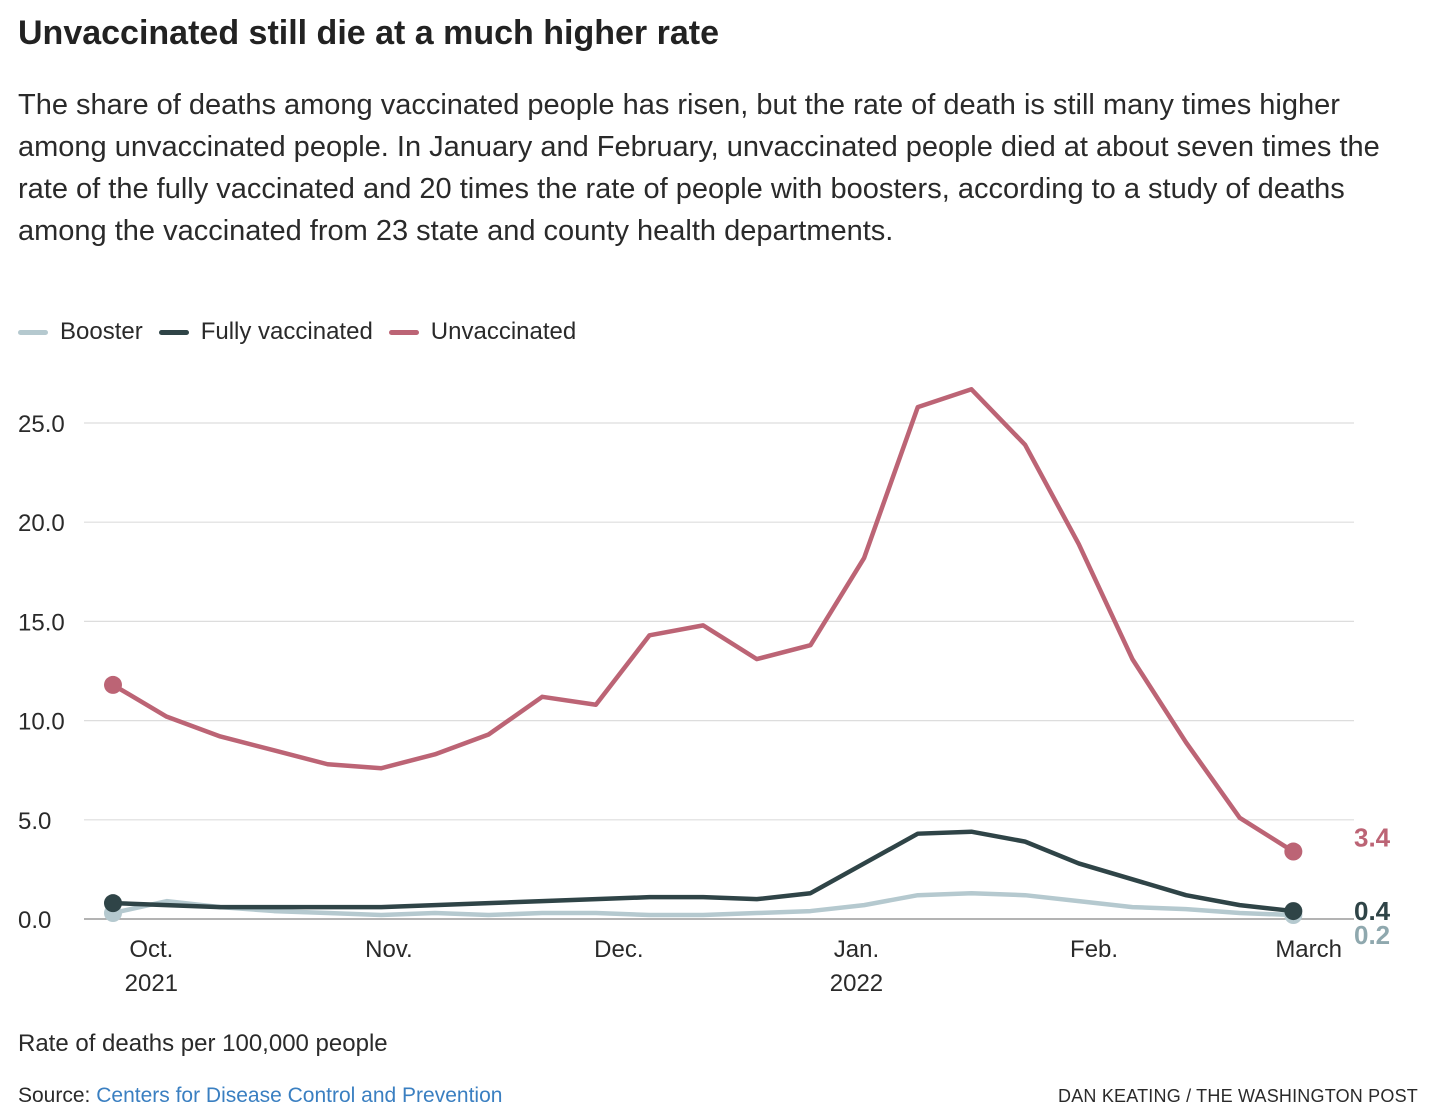 This screenshot has width=1440, height=1120. Describe the element at coordinates (41, 523) in the screenshot. I see `y-tick-label: 20.0` at that location.